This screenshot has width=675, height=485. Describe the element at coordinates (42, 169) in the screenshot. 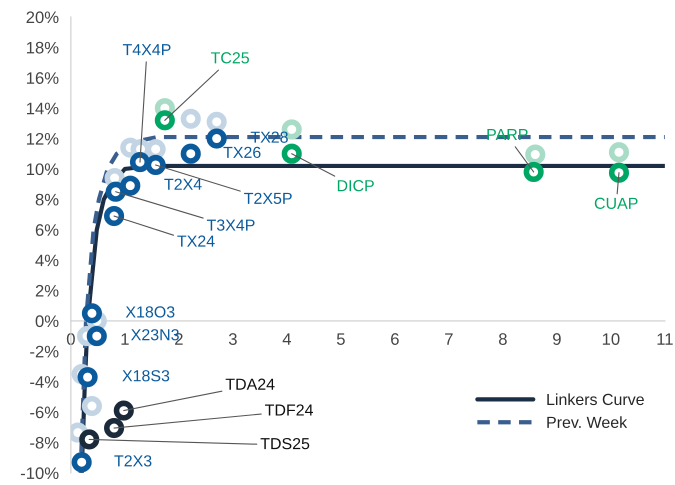

I see `y-tick-label: 10%` at that location.